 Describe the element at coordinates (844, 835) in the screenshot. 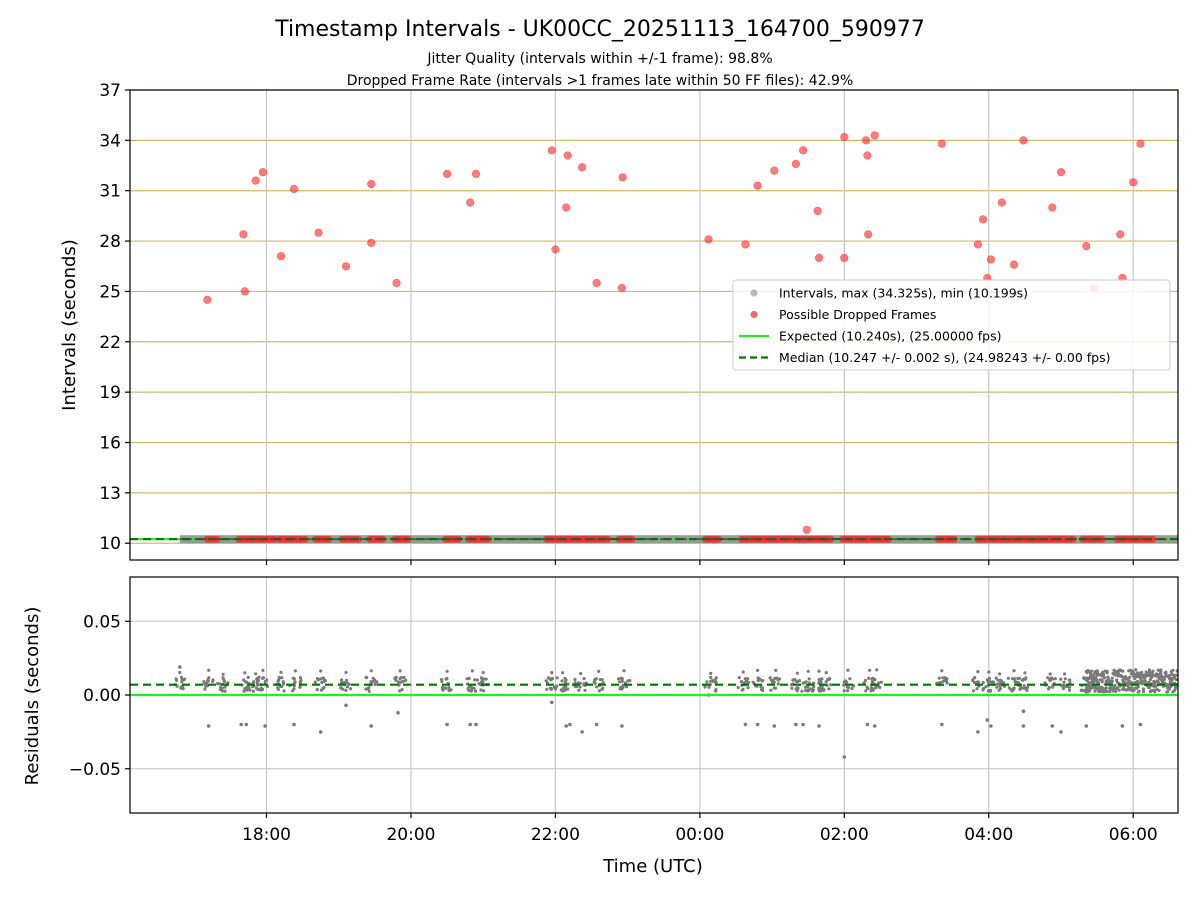

I see `x-tick-label: 02:00` at that location.